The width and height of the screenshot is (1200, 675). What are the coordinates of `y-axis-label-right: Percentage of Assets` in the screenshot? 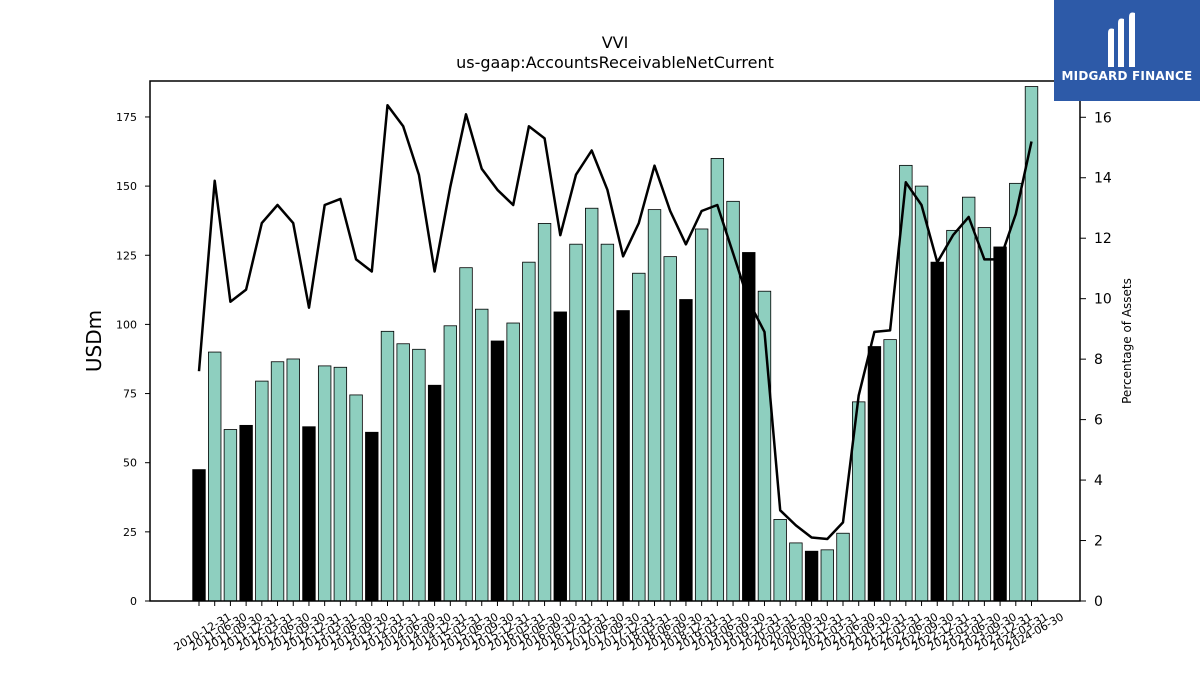 It's located at (1127, 341).